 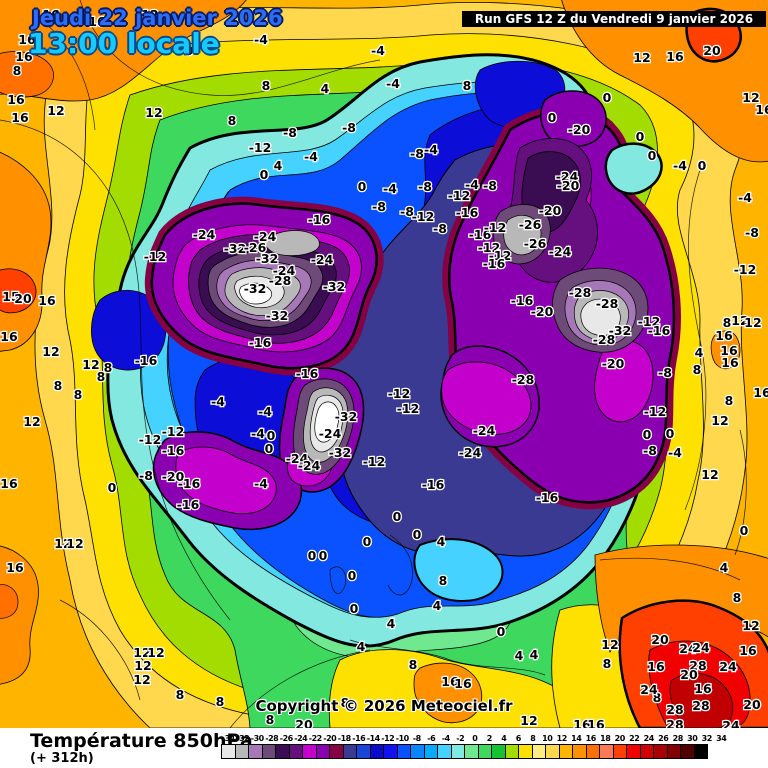 What do you see at coordinates (226, 480) in the screenshot?
I see `cold-ribbon-neg22-labrador` at bounding box center [226, 480].